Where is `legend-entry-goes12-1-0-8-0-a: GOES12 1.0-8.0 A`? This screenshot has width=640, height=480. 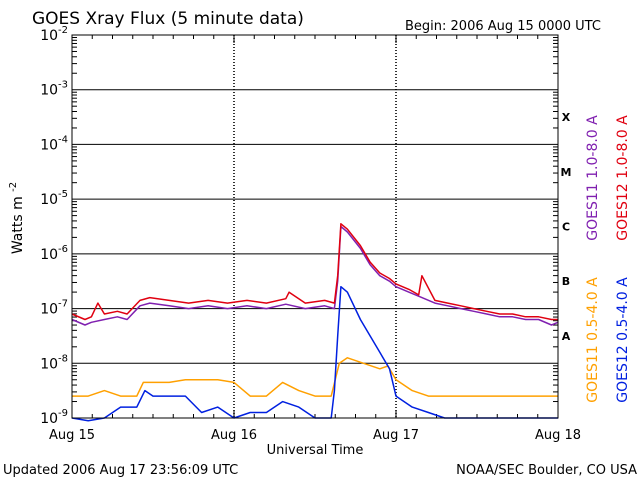
legend-entry-goes12-1-0-8-0-a: GOES12 1.0-8.0 A is located at coordinates (623, 178).